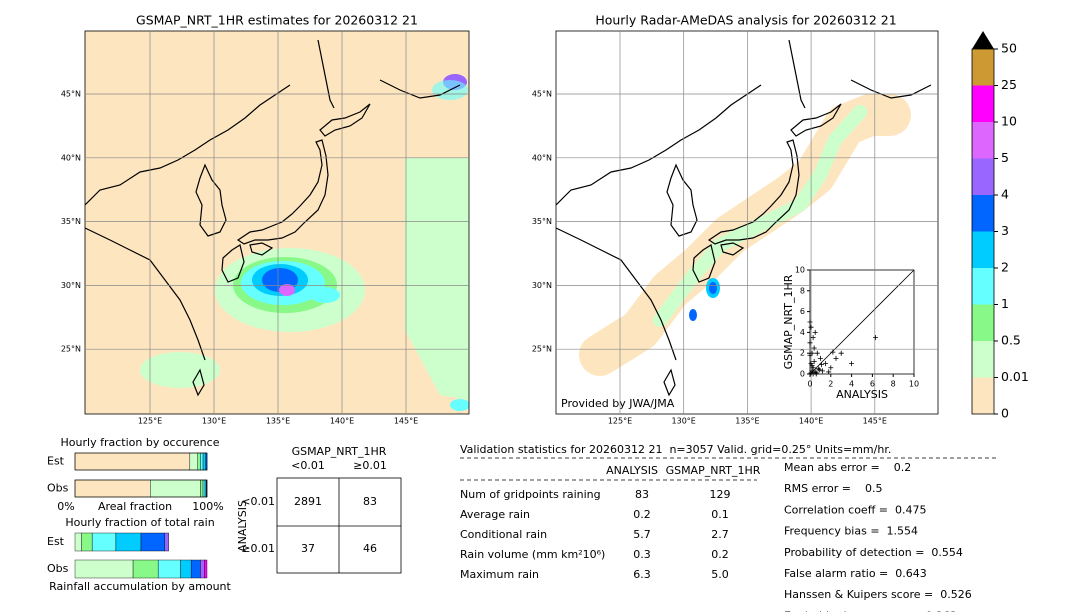 This screenshot has width=1080, height=612. What do you see at coordinates (642, 554) in the screenshot?
I see `row-value: 0.3` at bounding box center [642, 554].